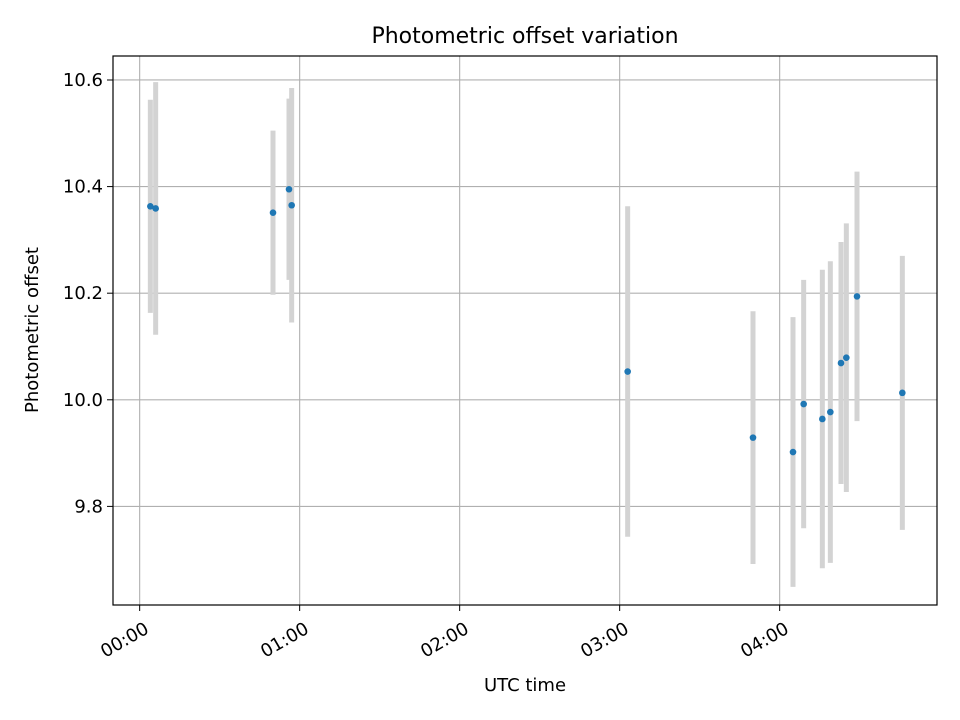  I want to click on y-tick-label: 10.2, so click(83, 293).